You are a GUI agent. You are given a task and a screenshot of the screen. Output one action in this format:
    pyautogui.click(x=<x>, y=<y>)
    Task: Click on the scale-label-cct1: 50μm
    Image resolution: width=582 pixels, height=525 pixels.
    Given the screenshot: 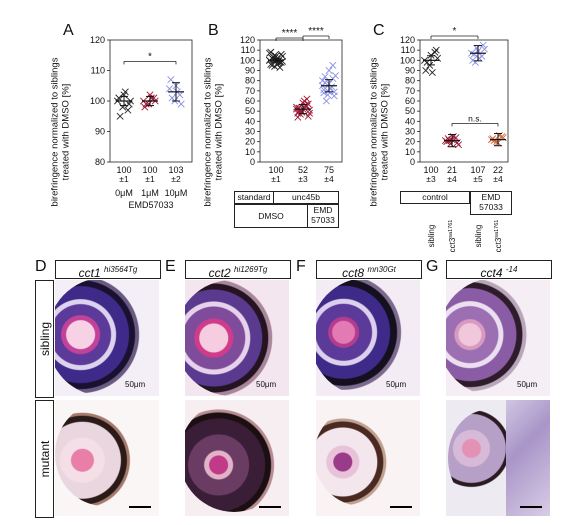 What is the action you would take?
    pyautogui.click(x=135, y=384)
    